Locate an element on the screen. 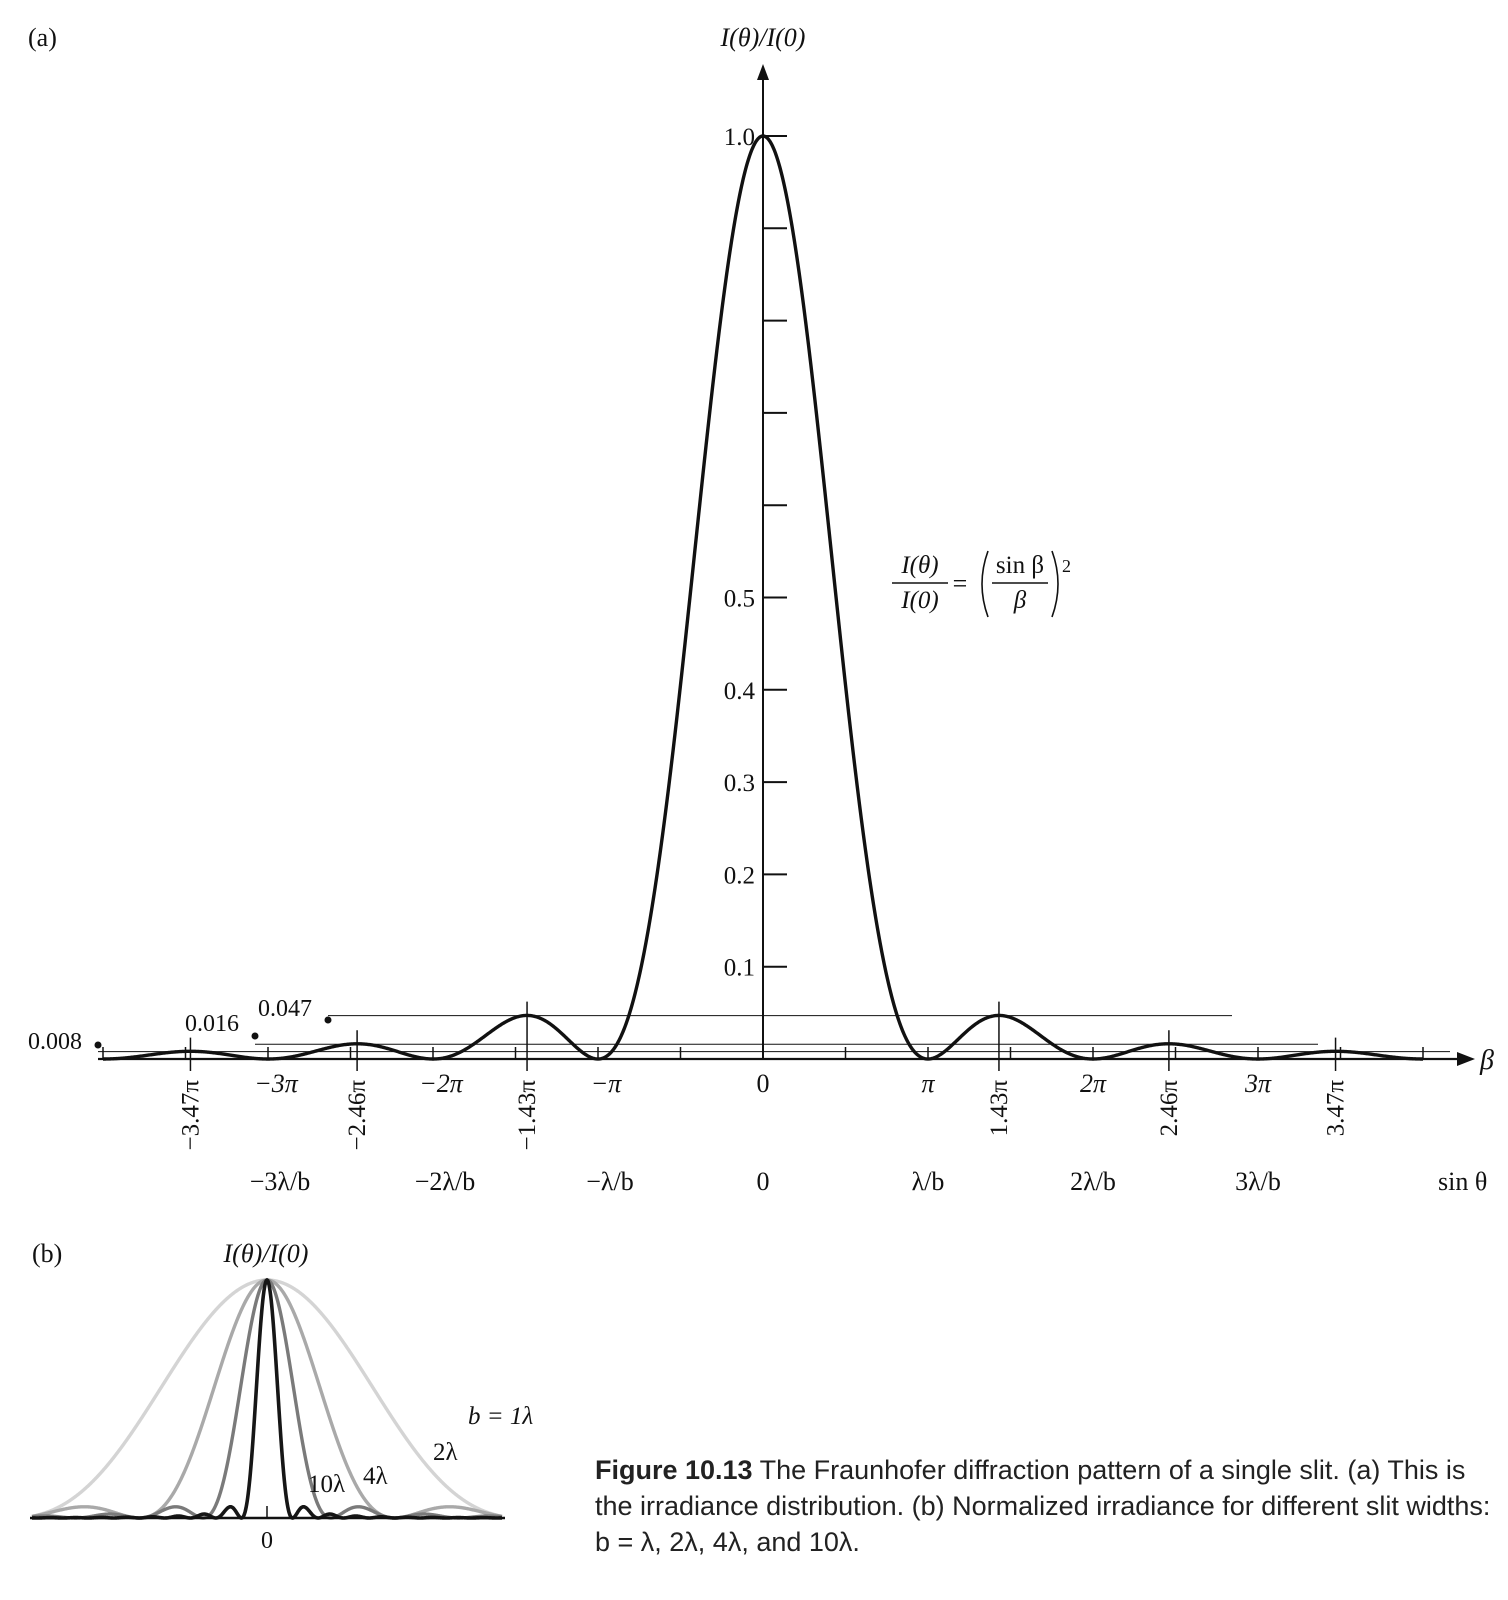 The width and height of the screenshot is (1508, 1600). y-axis-arrow is located at coordinates (763, 72).